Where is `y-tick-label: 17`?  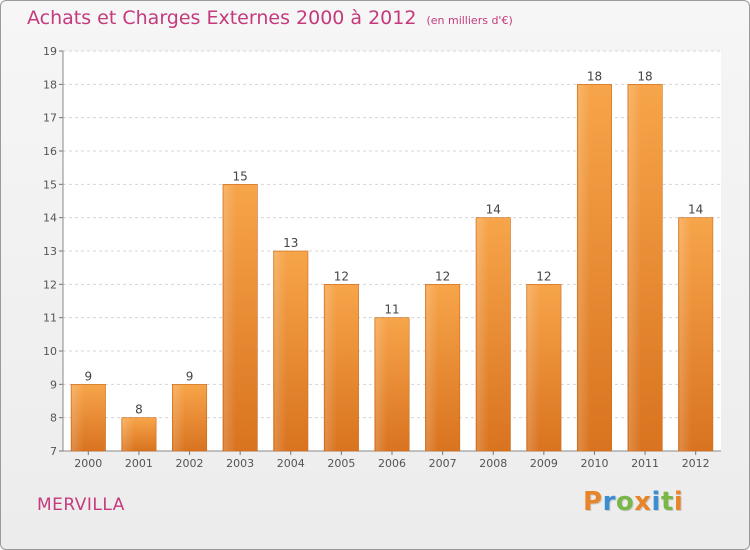
y-tick-label: 17 is located at coordinates (50, 118).